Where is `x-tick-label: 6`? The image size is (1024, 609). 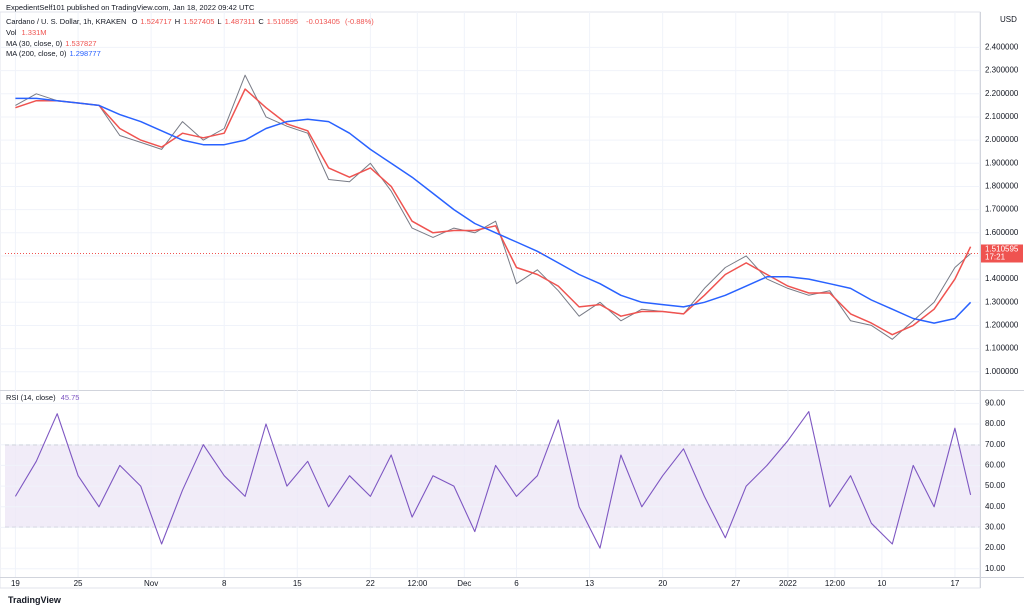 x-tick-label: 6 is located at coordinates (516, 583).